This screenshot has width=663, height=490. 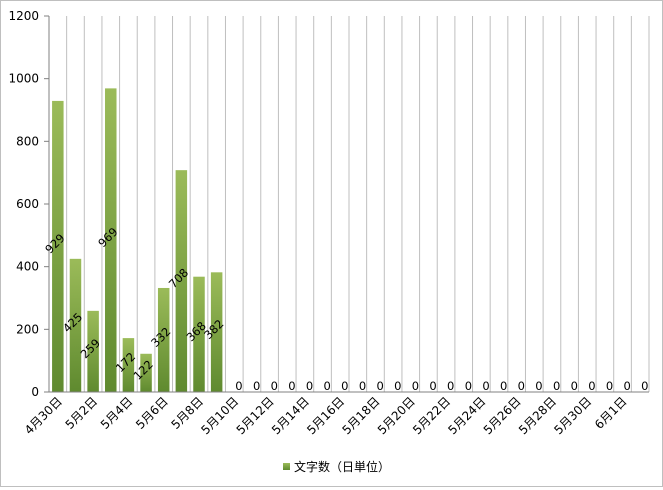 I want to click on x-tick-label: 5月18日, so click(x=361, y=415).